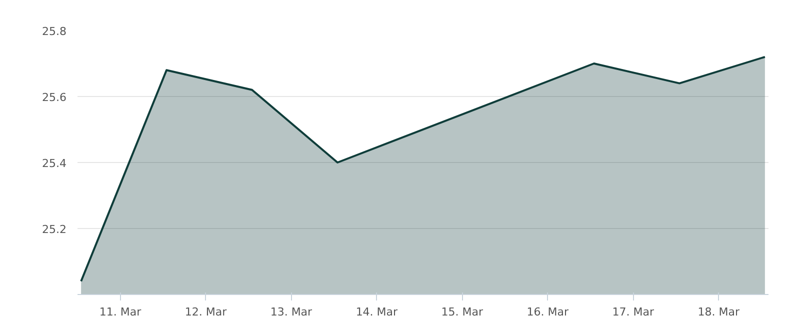 The image size is (800, 324). What do you see at coordinates (462, 312) in the screenshot?
I see `x-tick-label: 15. Mar` at bounding box center [462, 312].